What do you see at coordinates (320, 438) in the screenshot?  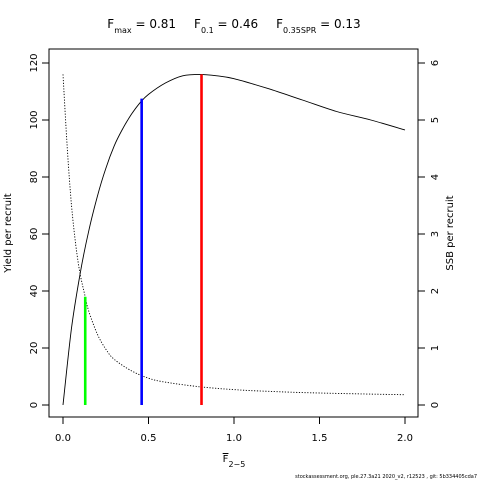 I see `x-tick-label: 1.5` at bounding box center [320, 438].